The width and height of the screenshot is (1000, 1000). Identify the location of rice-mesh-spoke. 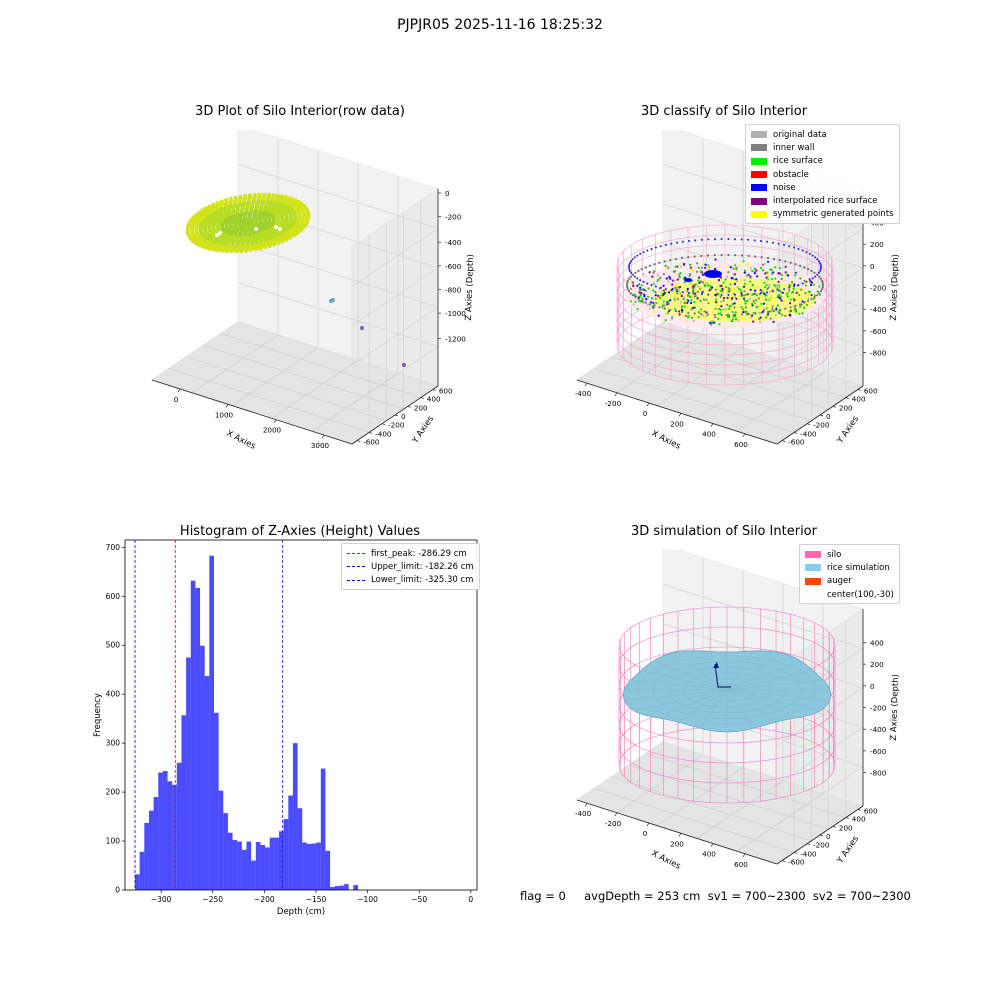
(740, 709).